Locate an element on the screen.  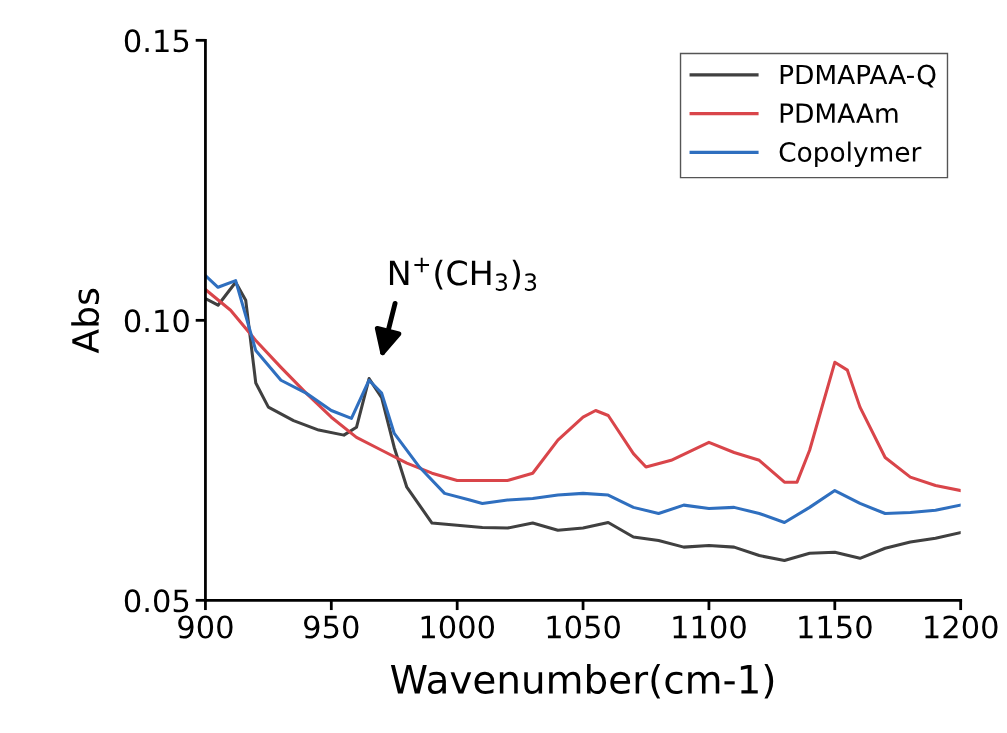
annotation: N$^{+}$(CH$_{3}$)$_{3}$ is located at coordinates (463, 274).